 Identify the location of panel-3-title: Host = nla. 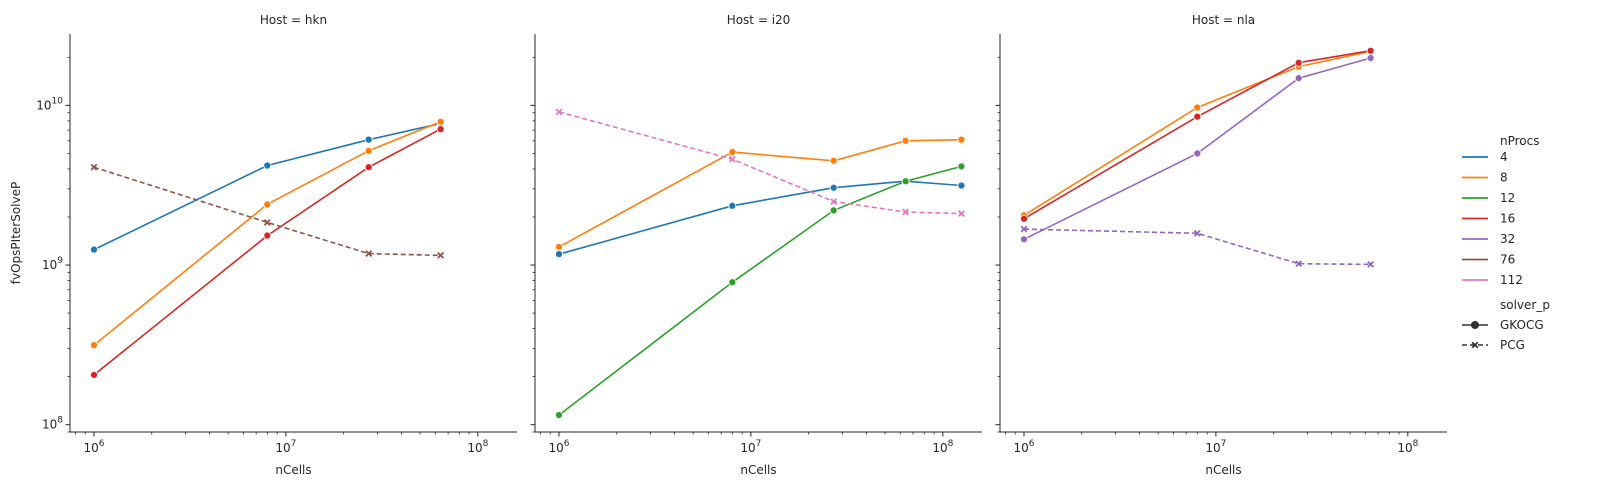
(1223, 20).